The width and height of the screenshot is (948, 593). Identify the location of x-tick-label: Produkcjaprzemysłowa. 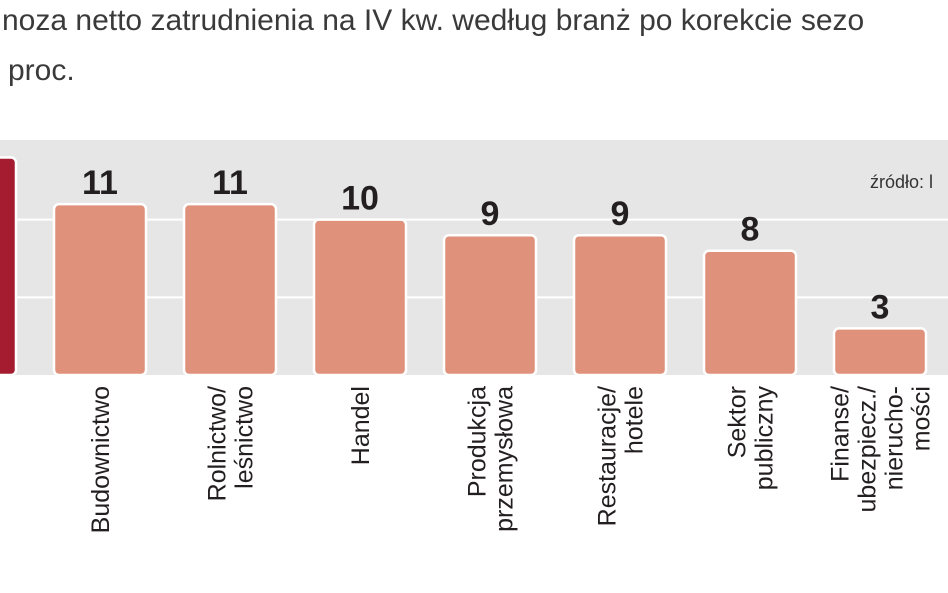
(491, 459).